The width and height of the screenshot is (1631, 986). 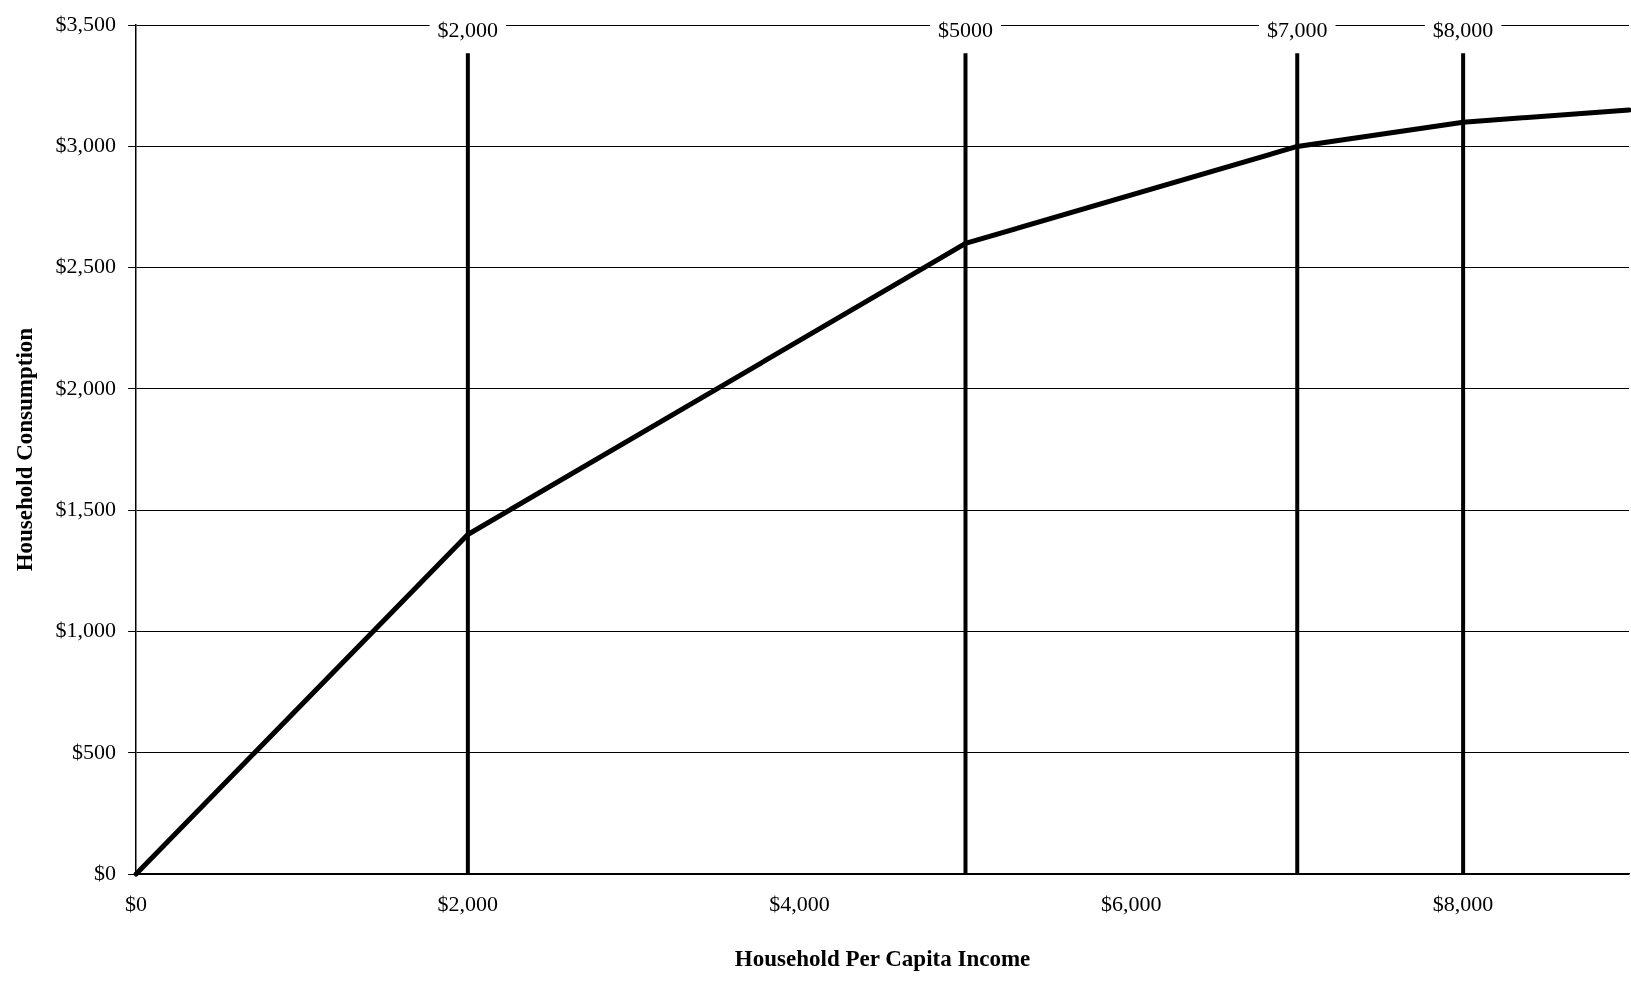 I want to click on x-tick-label: $4,000, so click(x=799, y=903).